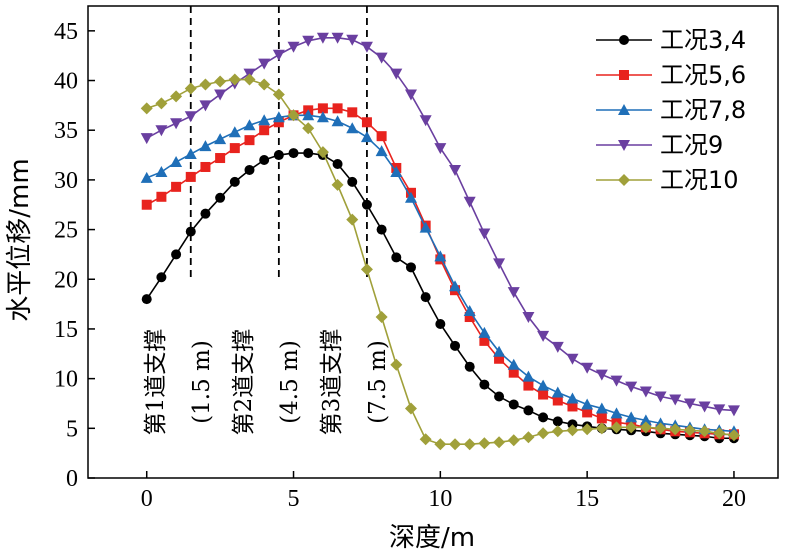  What do you see at coordinates (66, 231) in the screenshot?
I see `y-tick-label: 25` at bounding box center [66, 231].